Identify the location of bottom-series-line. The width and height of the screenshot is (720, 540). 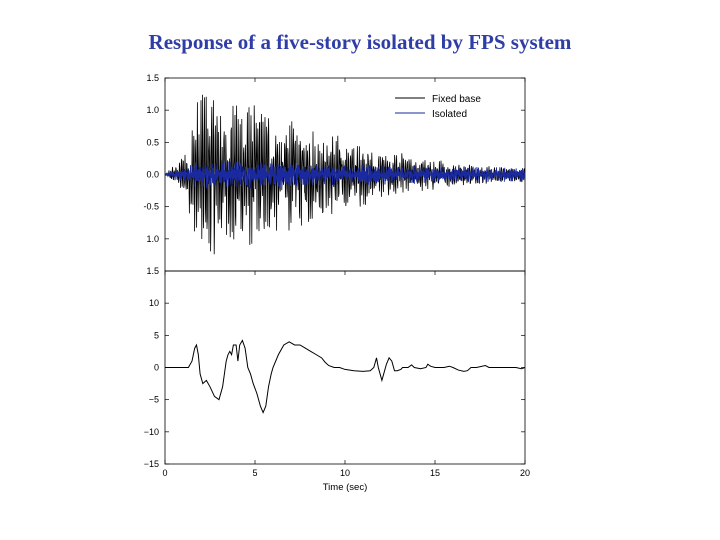
(345, 376).